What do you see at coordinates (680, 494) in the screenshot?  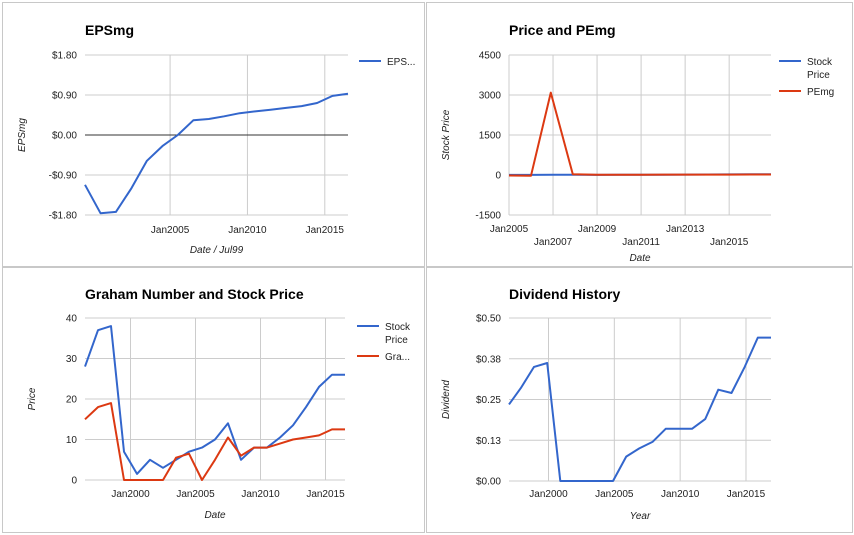 I see `dividend-x-tick-label: Jan2010` at bounding box center [680, 494].